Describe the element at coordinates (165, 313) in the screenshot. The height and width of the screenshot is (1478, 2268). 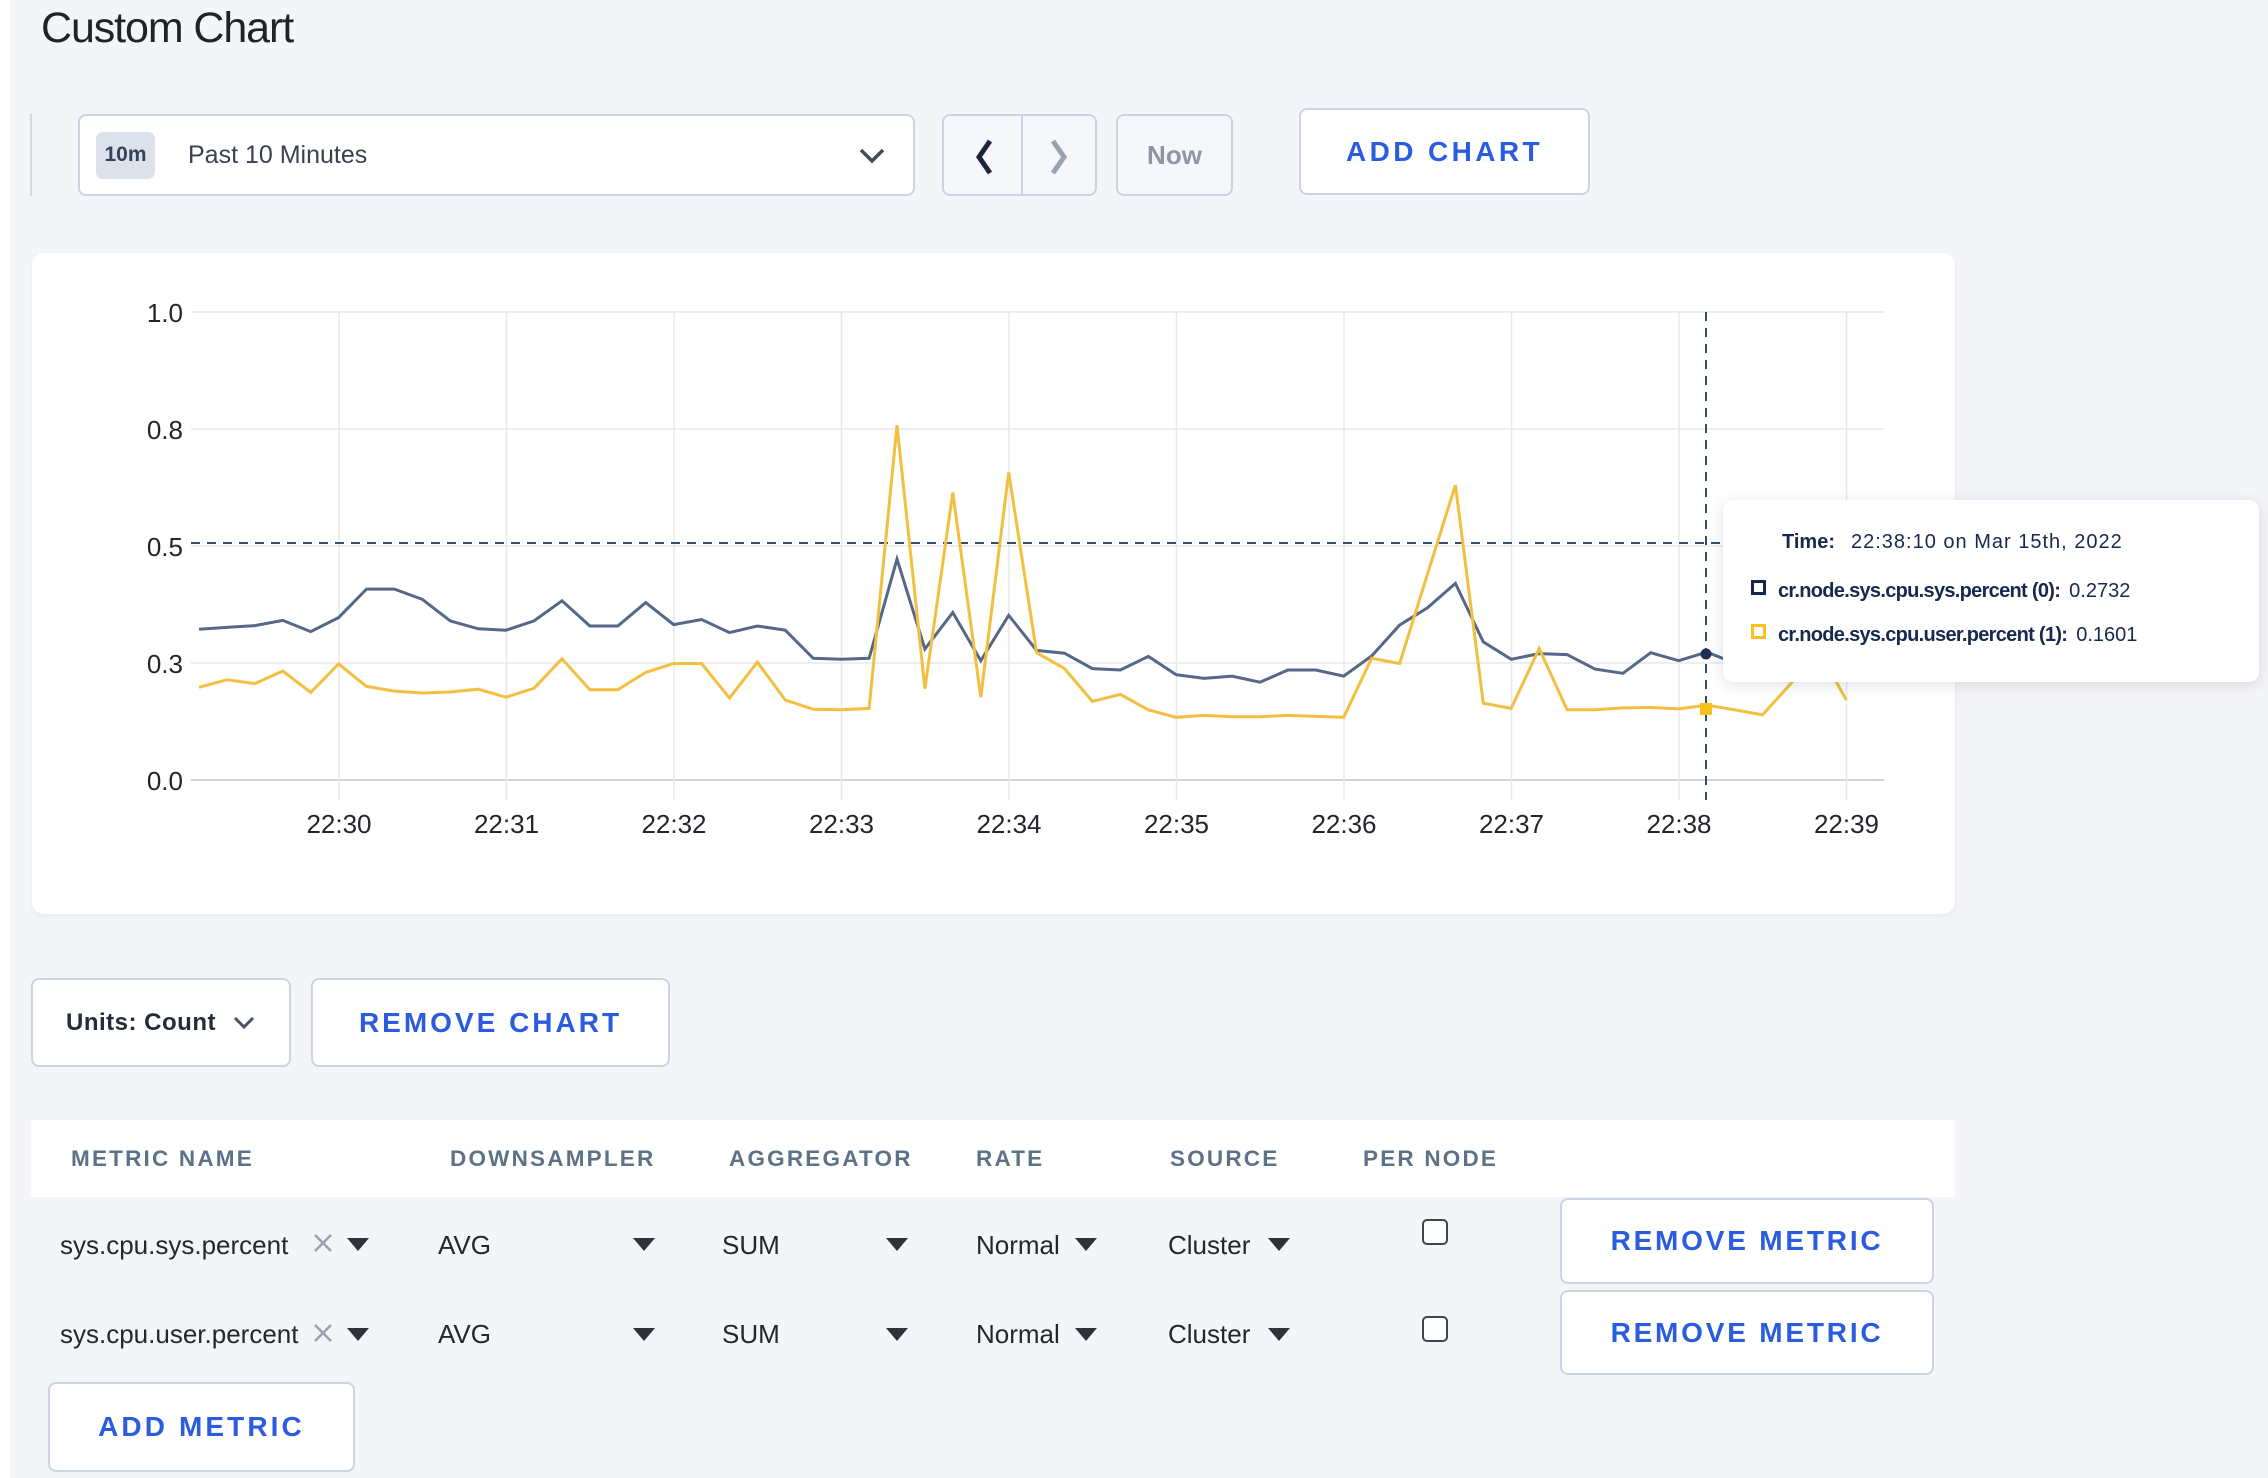
I see `svg-text: 1.0` at that location.